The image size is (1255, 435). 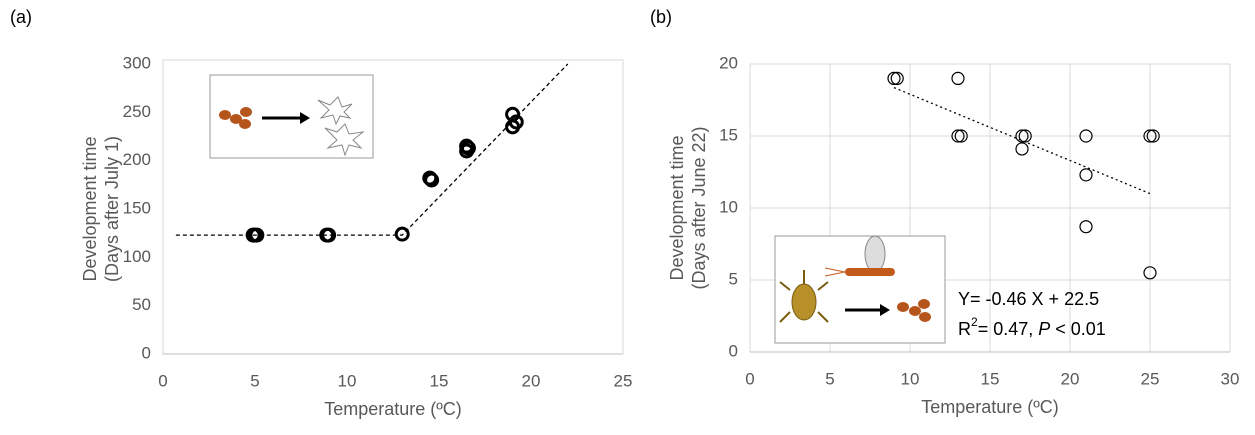 What do you see at coordinates (1044, 329) in the screenshot?
I see `stat-p: P` at bounding box center [1044, 329].